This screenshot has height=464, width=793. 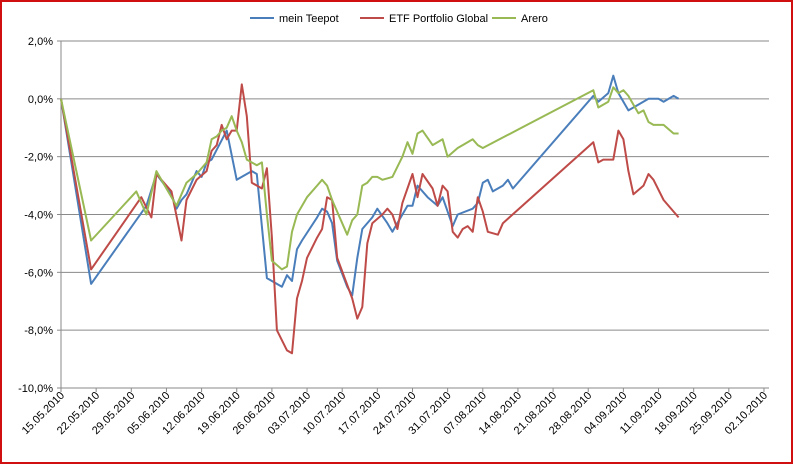 I want to click on legend: mein Teepot ETF Portfolio Global Arero, so click(x=399, y=19).